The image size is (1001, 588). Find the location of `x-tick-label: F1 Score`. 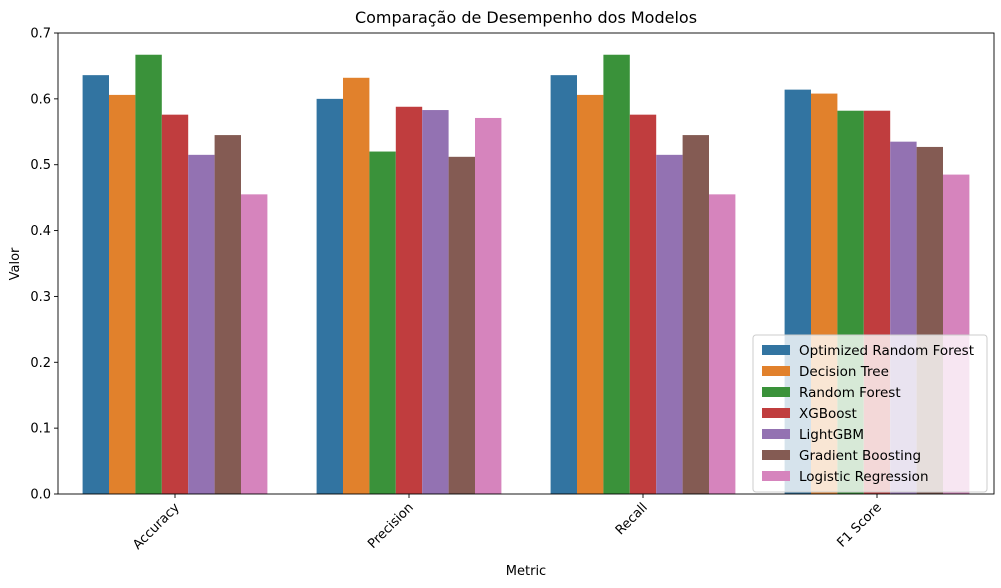

x-tick-label: F1 Score is located at coordinates (859, 525).